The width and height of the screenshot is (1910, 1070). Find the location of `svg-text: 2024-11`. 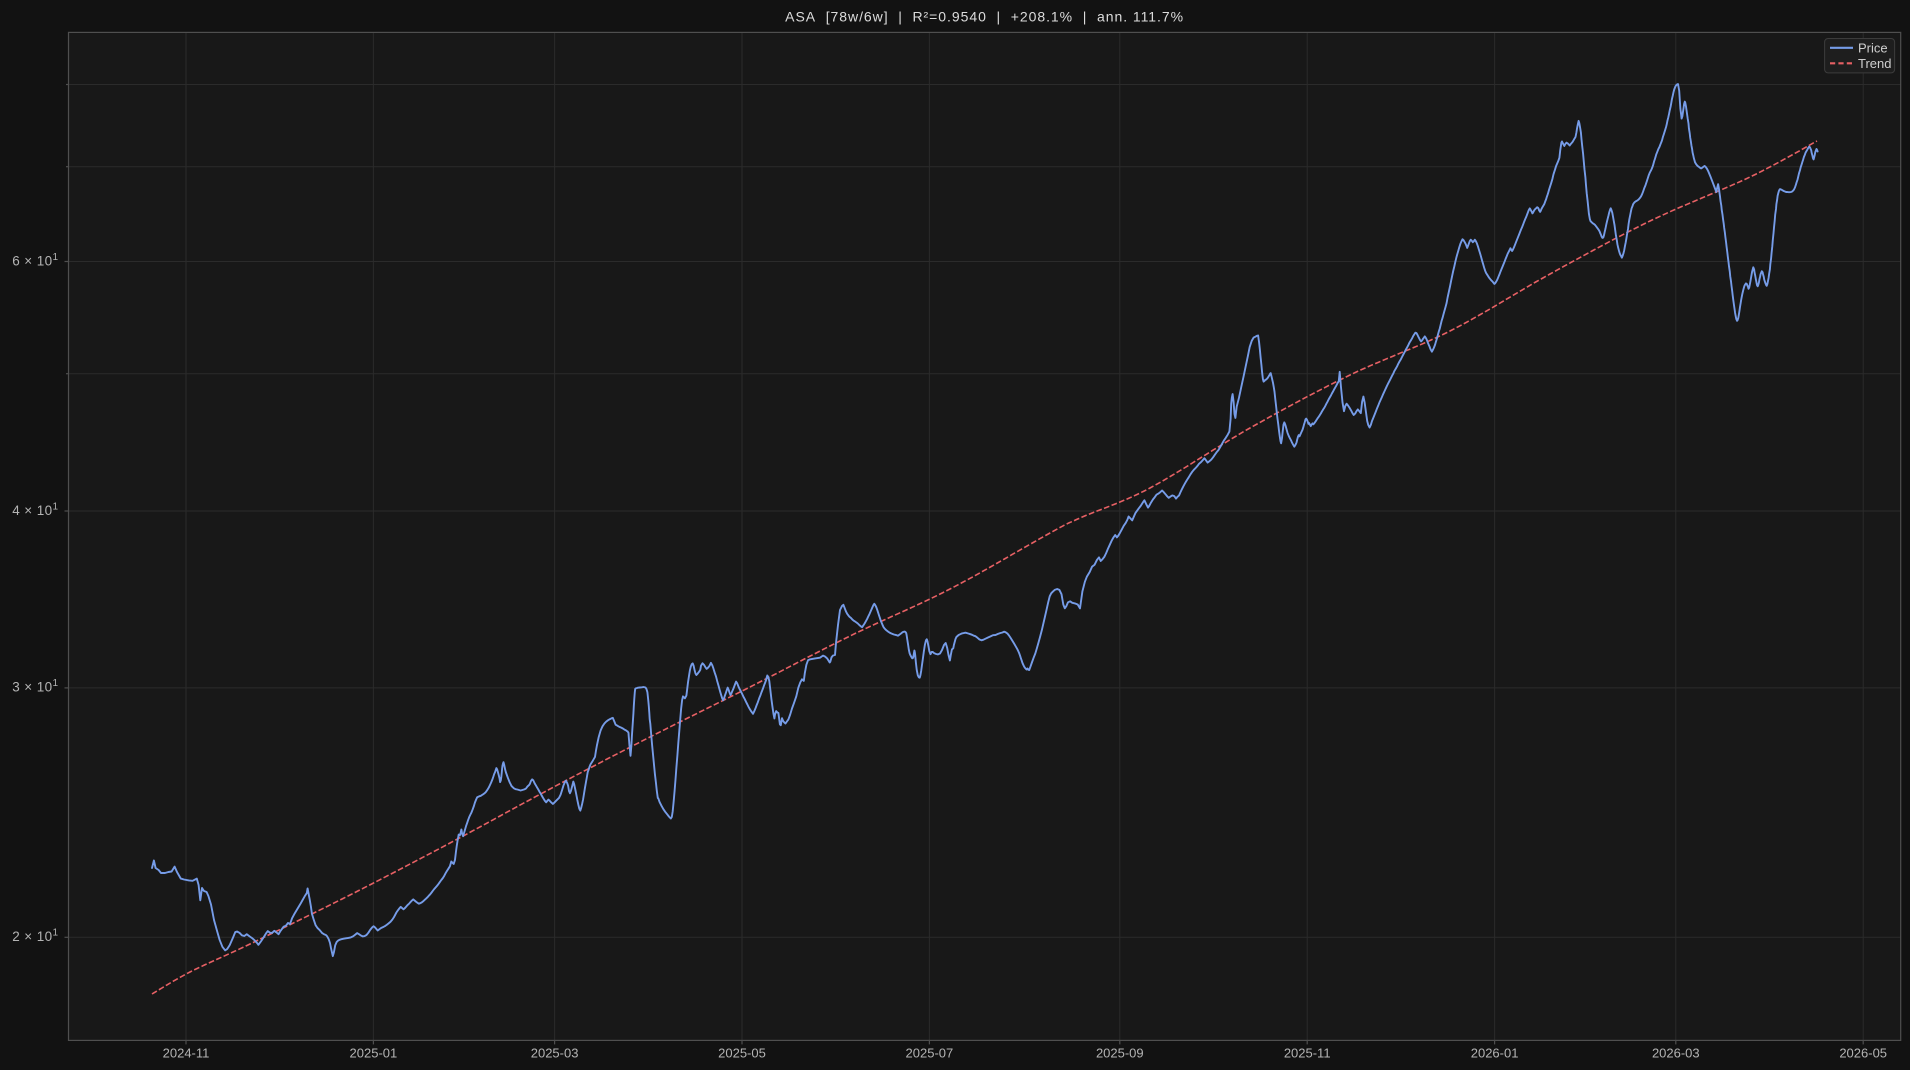

svg-text: 2024-11 is located at coordinates (186, 1052).